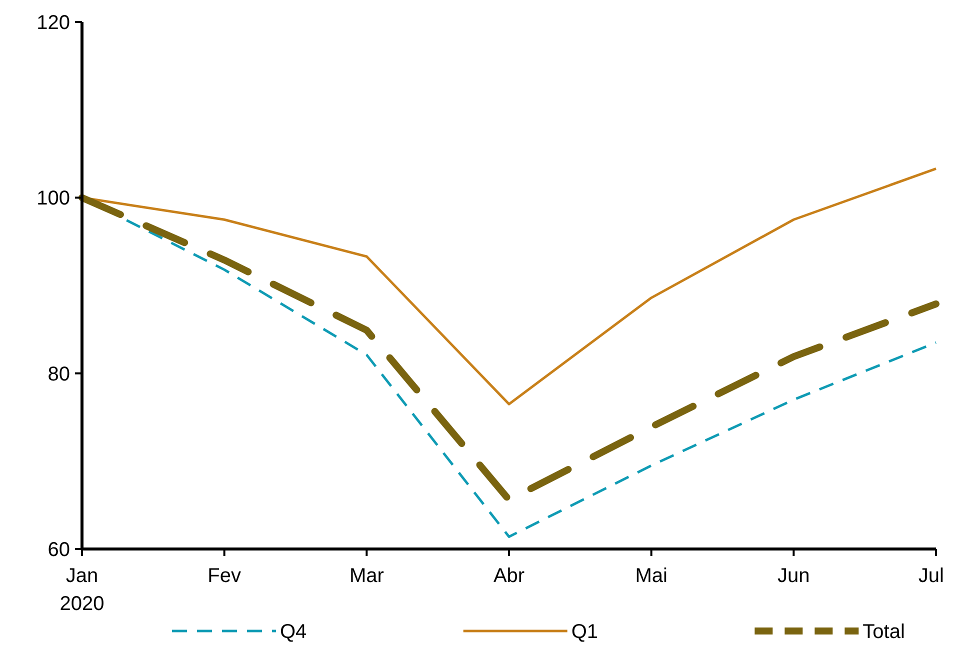  What do you see at coordinates (82, 590) in the screenshot?
I see `x-tick-label: Jan 2020` at bounding box center [82, 590].